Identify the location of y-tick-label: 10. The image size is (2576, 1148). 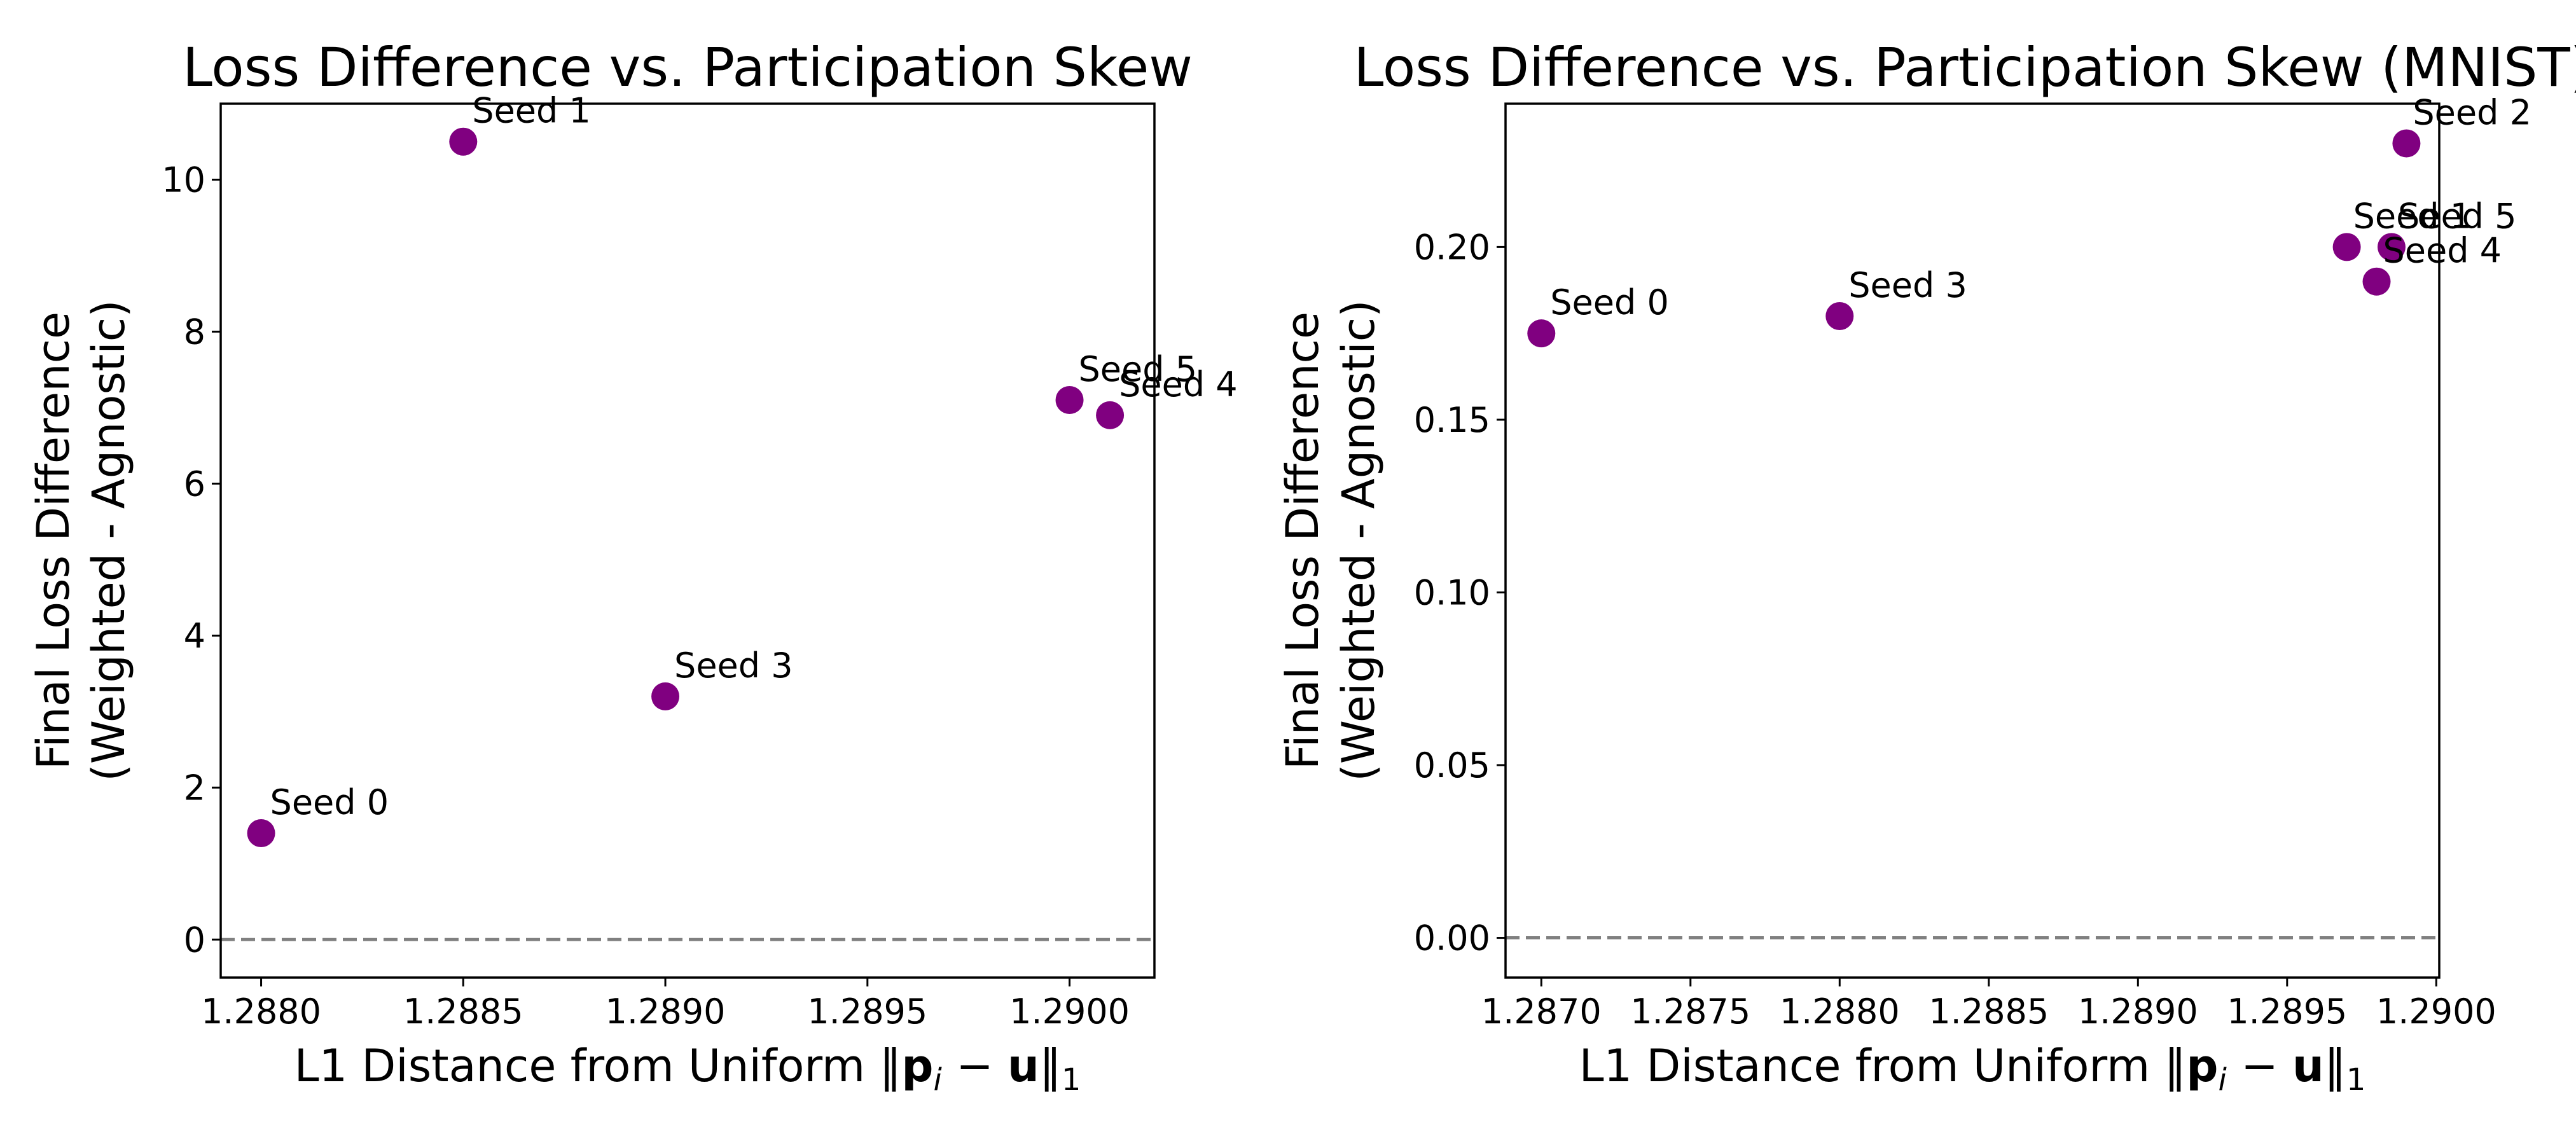
(183, 180).